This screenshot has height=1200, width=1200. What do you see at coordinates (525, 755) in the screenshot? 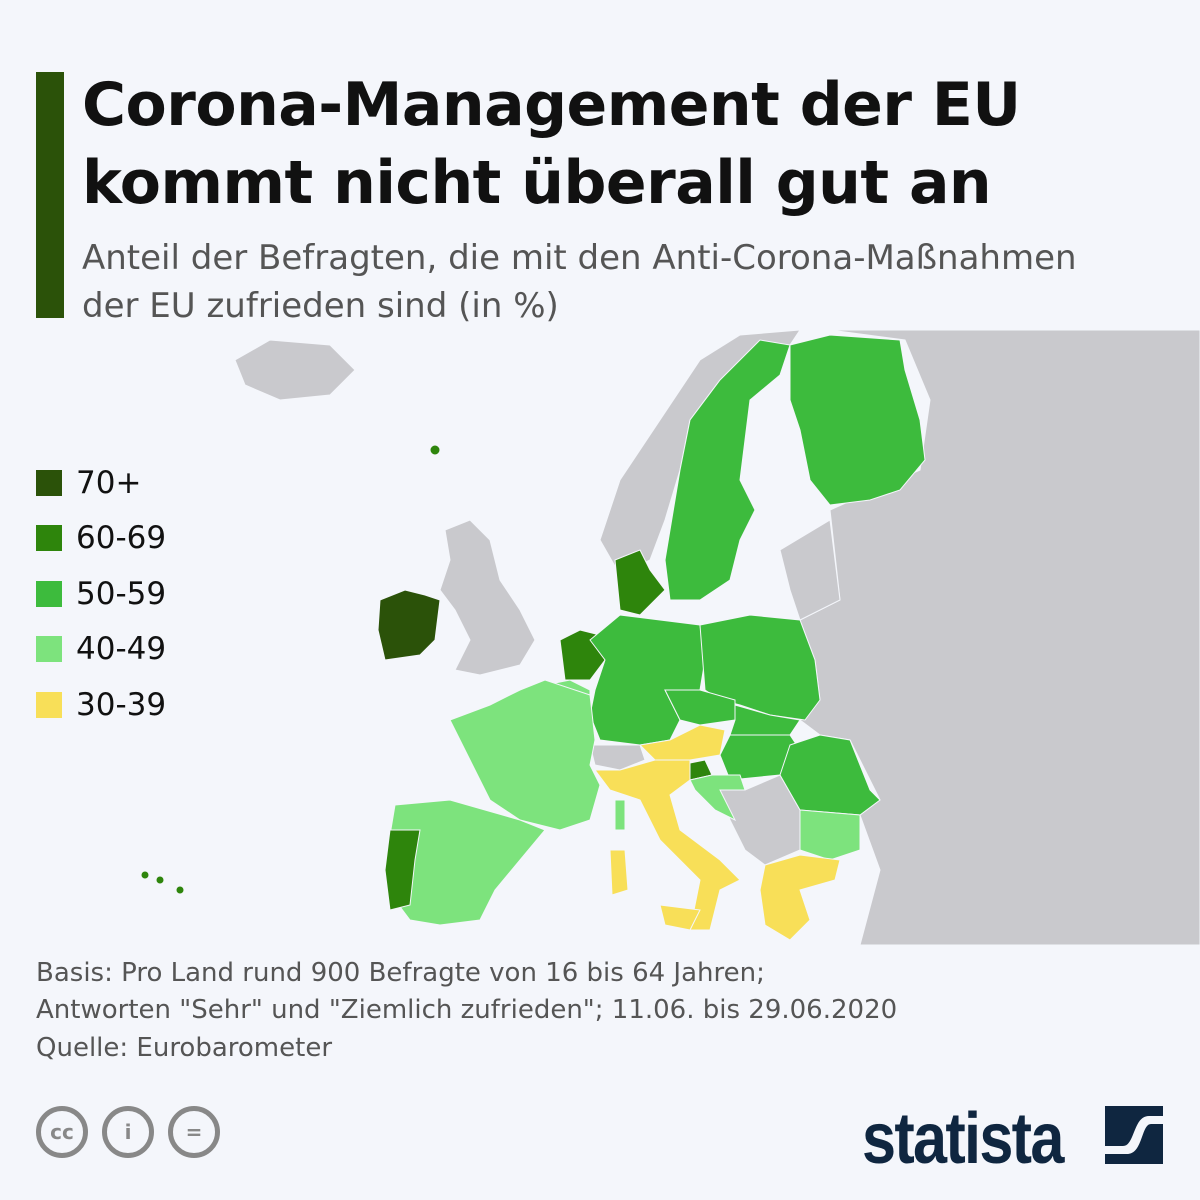
I see `country-france` at bounding box center [525, 755].